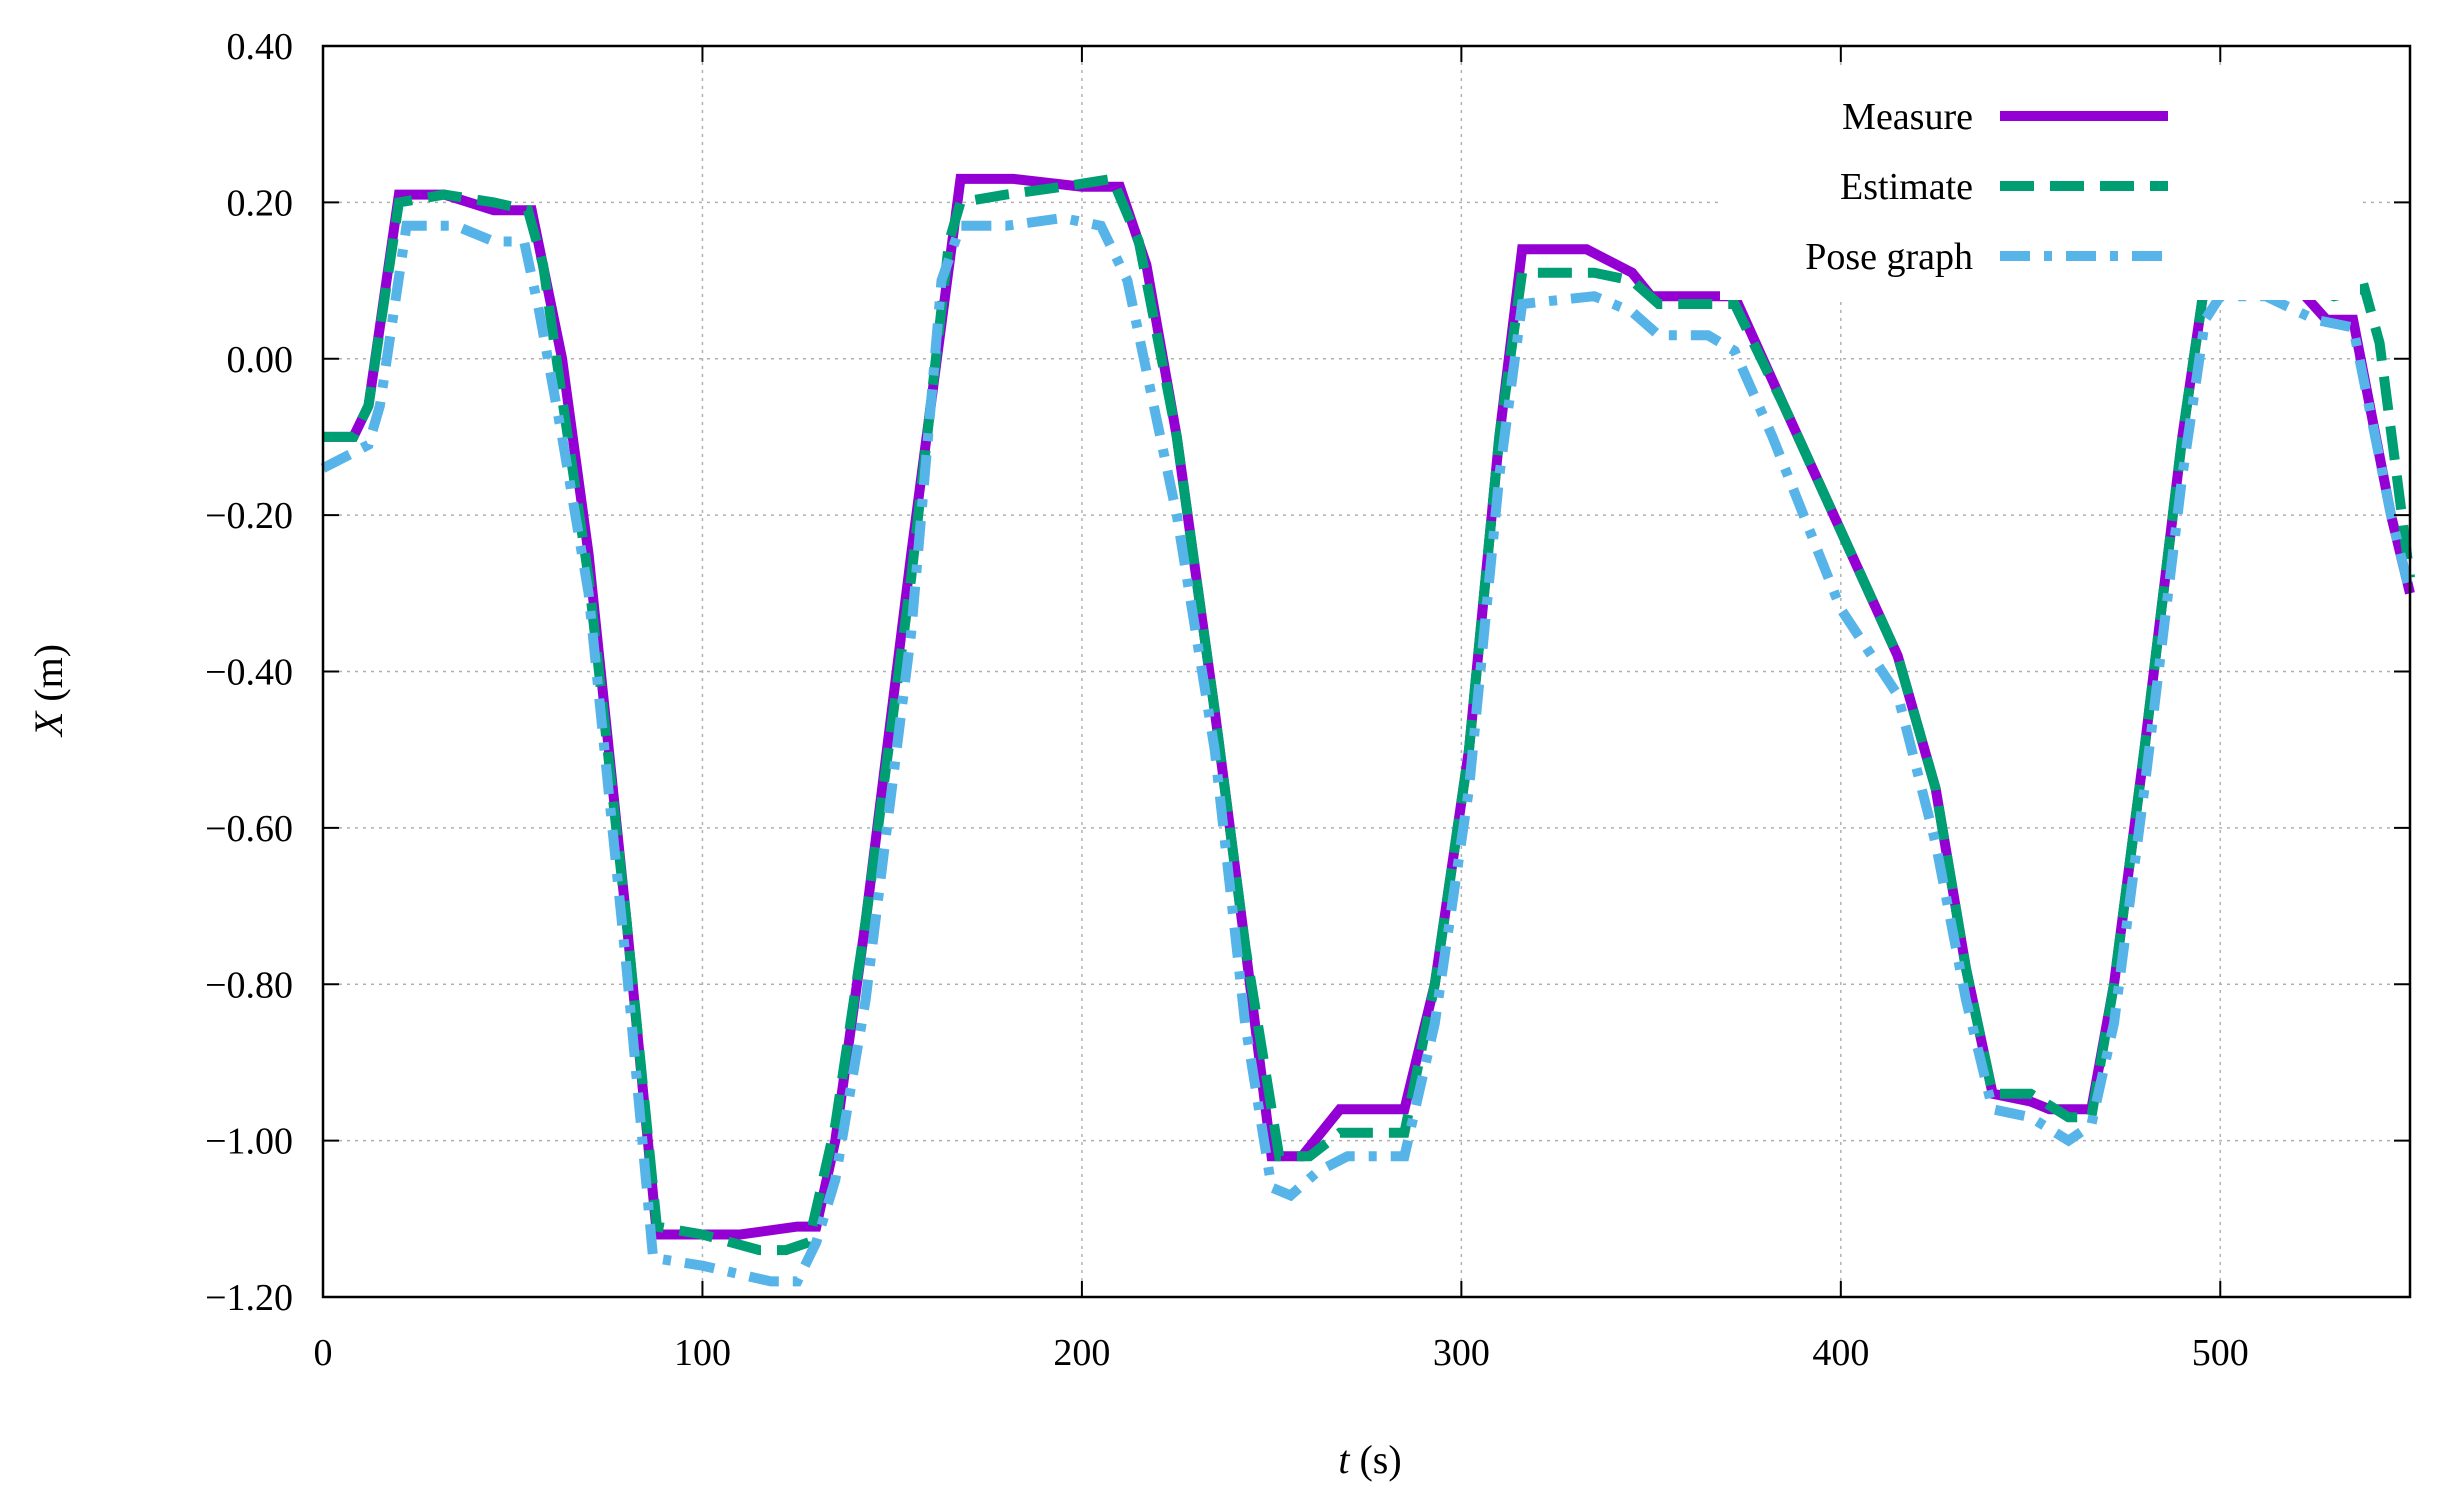 Image resolution: width=2439 pixels, height=1497 pixels. Describe the element at coordinates (1375, 1459) in the screenshot. I see `x-axis-label-unit: (s)` at that location.